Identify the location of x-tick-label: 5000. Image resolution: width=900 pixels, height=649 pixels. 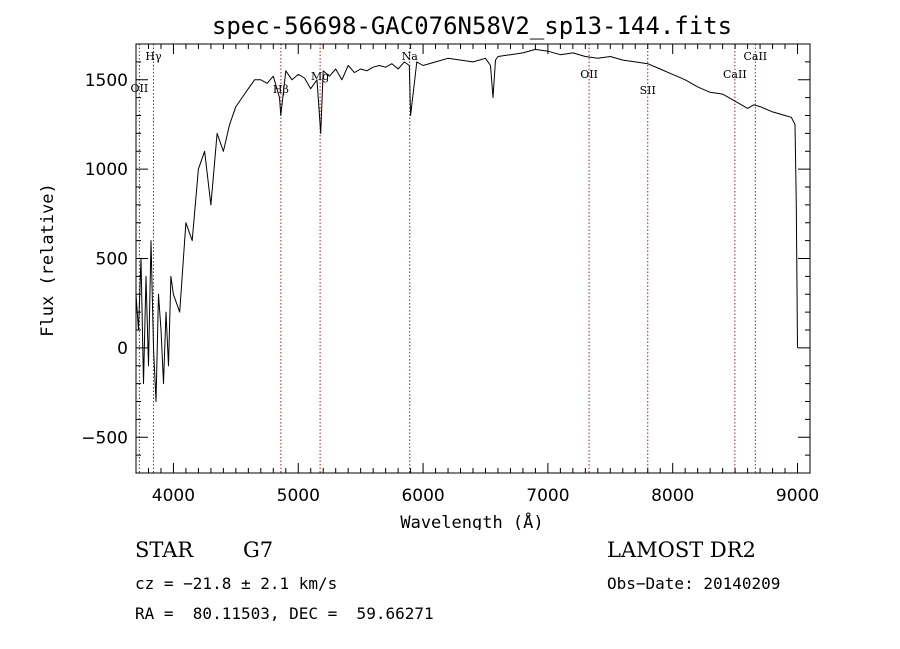
(298, 496).